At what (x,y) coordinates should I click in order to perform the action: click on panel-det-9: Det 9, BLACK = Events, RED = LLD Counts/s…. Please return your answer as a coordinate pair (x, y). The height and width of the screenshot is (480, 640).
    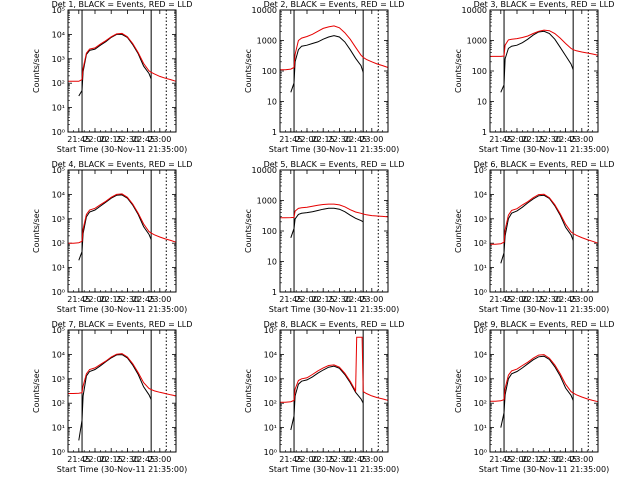
    Looking at the image, I should click on (534, 397).